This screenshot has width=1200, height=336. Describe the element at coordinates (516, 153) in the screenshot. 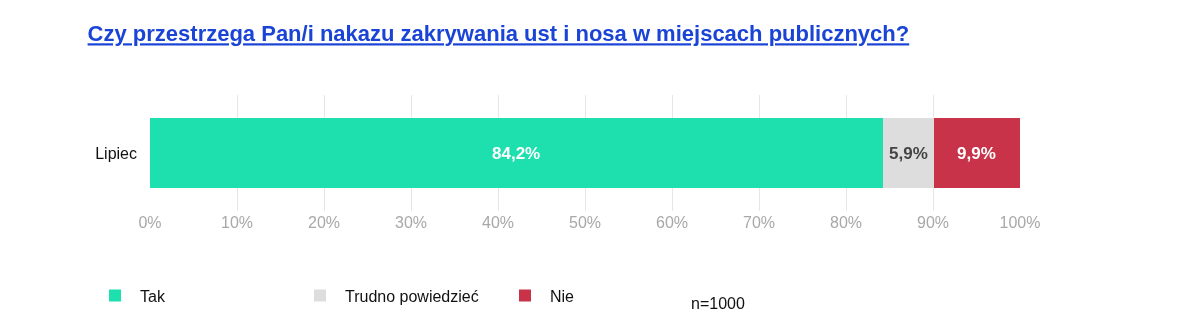

I see `data-label: 84,2%` at that location.